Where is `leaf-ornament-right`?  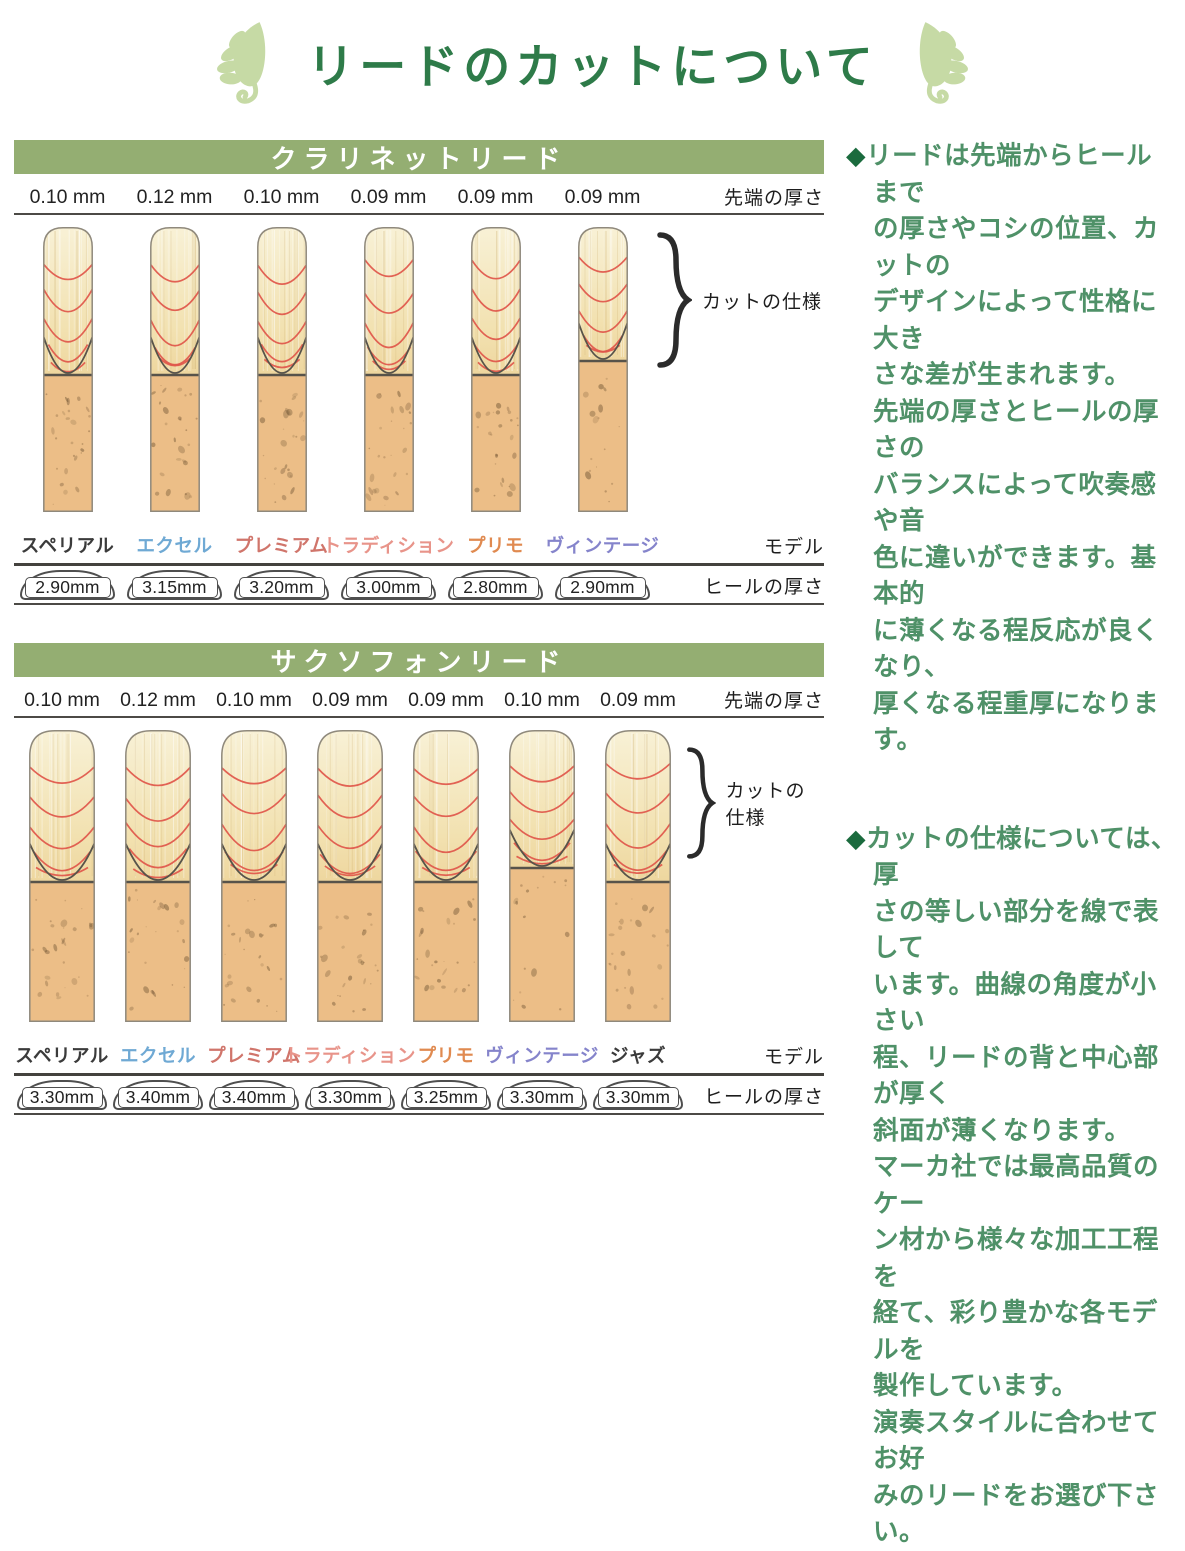
leaf-ornament-right is located at coordinates (943, 63).